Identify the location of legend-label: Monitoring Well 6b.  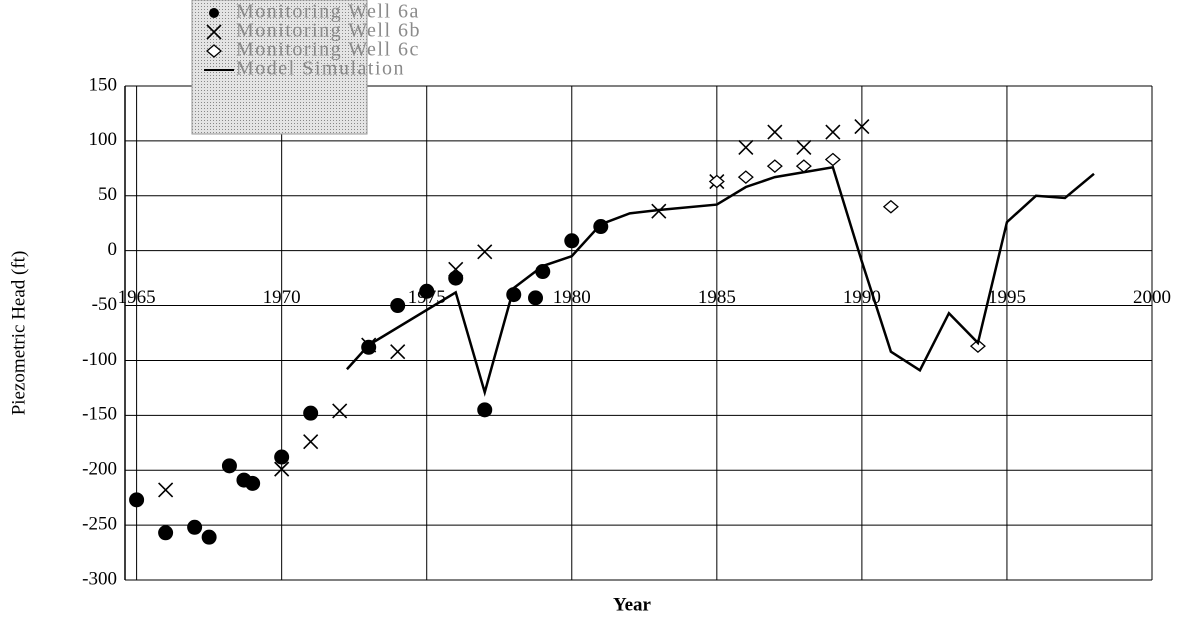
(328, 31).